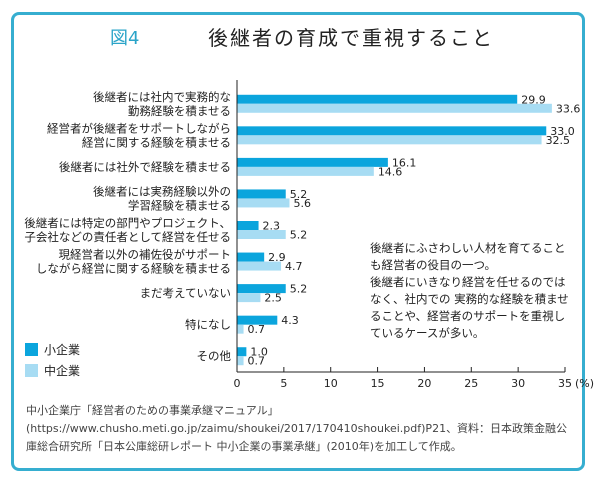 The width and height of the screenshot is (600, 479). What do you see at coordinates (133, 269) in the screenshot?
I see `category-label: しながら経営に関する経験を積ませる` at bounding box center [133, 269].